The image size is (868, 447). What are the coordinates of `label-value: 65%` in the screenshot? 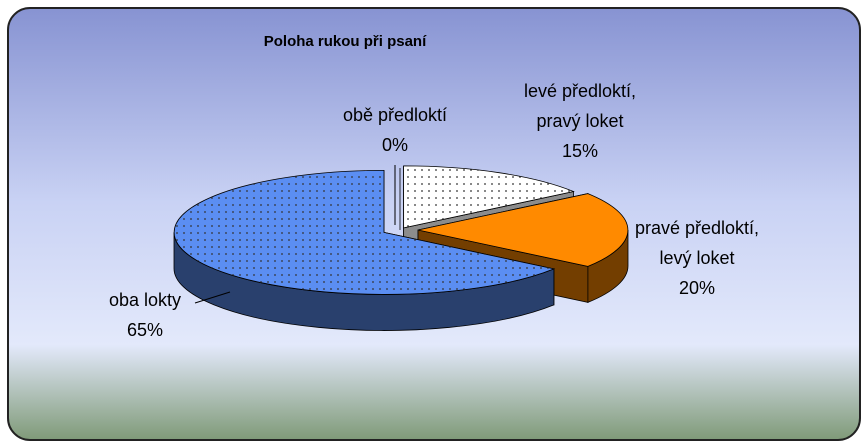 It's located at (145, 330).